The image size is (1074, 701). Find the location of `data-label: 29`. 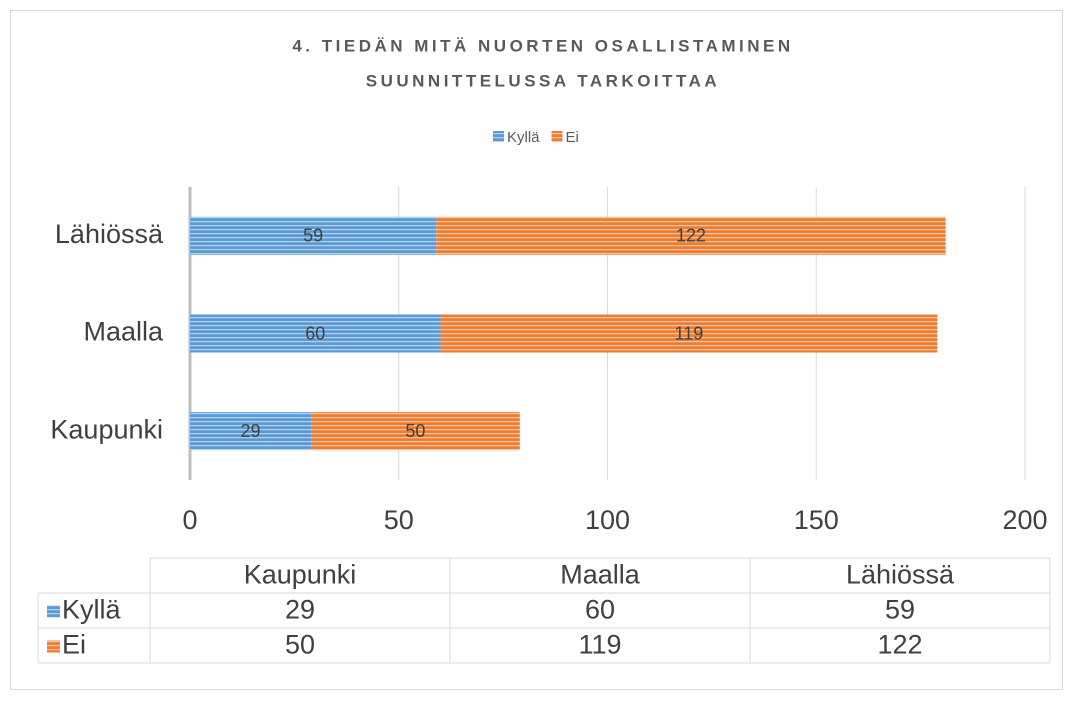

data-label: 29 is located at coordinates (251, 431).